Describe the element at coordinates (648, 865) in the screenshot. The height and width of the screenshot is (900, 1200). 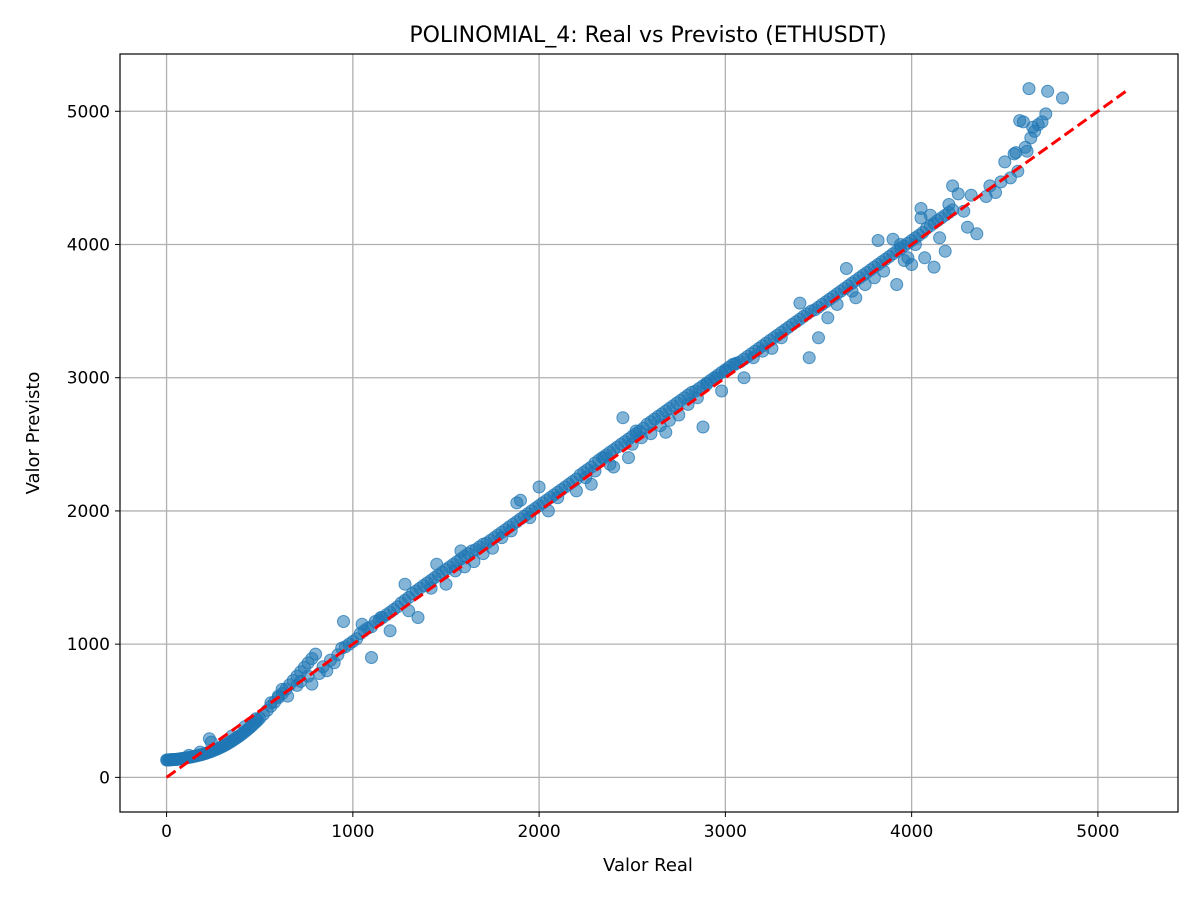
I see `x-axis-label: Valor Real` at that location.